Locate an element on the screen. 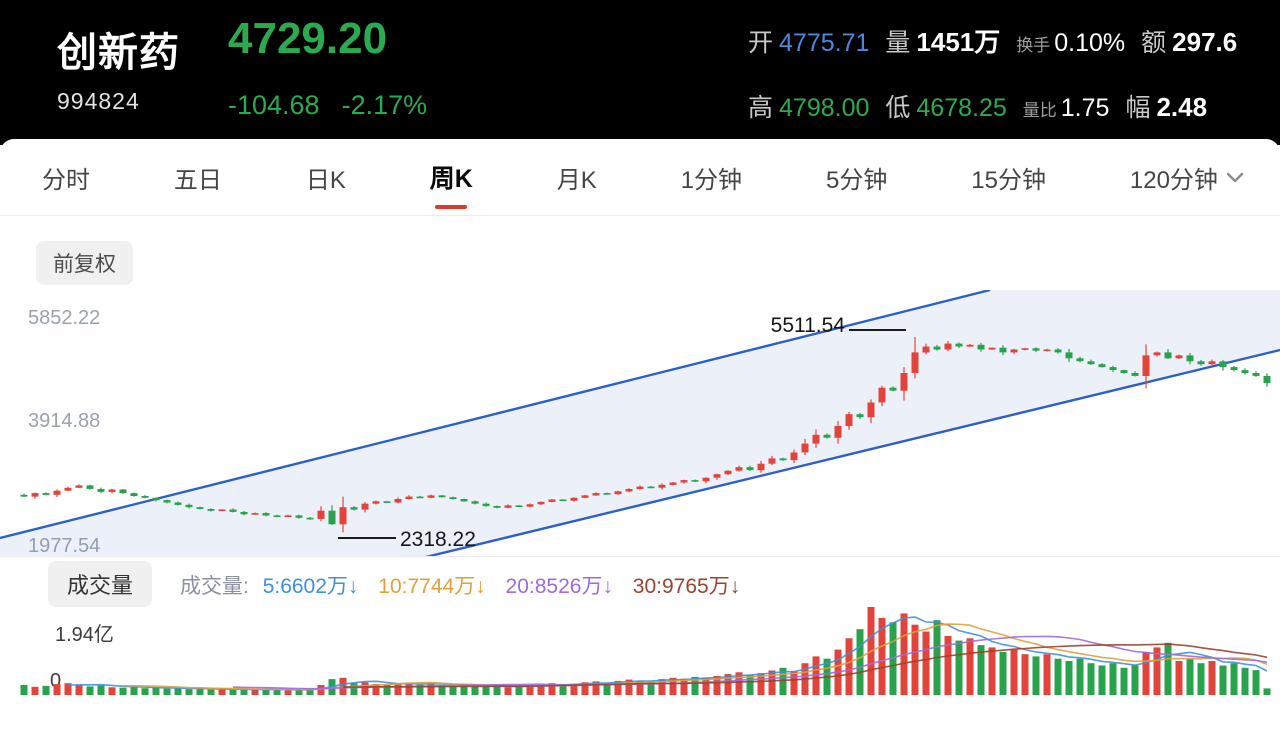 The width and height of the screenshot is (1280, 731). tab-5min: 5分钟 is located at coordinates (856, 180).